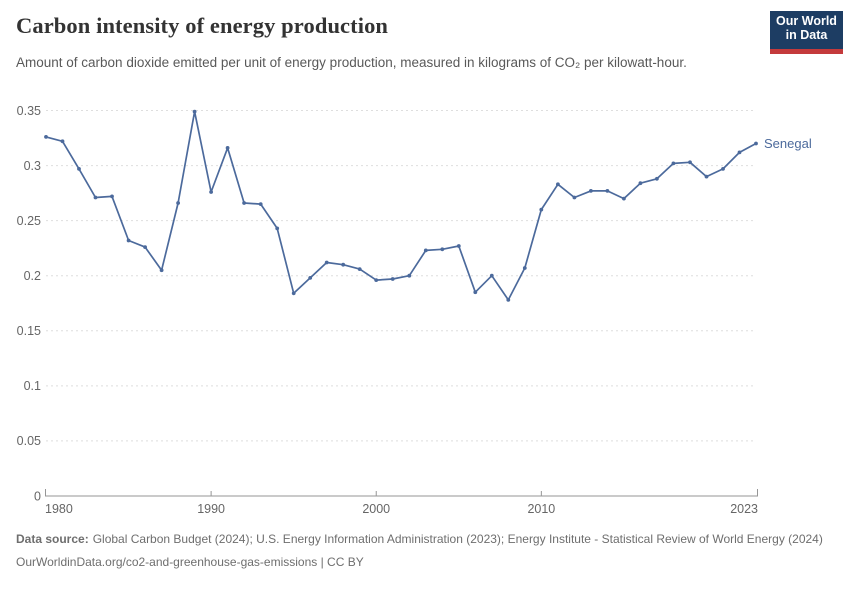 The image size is (850, 600). What do you see at coordinates (59, 509) in the screenshot?
I see `x-tick-label: 1980` at bounding box center [59, 509].